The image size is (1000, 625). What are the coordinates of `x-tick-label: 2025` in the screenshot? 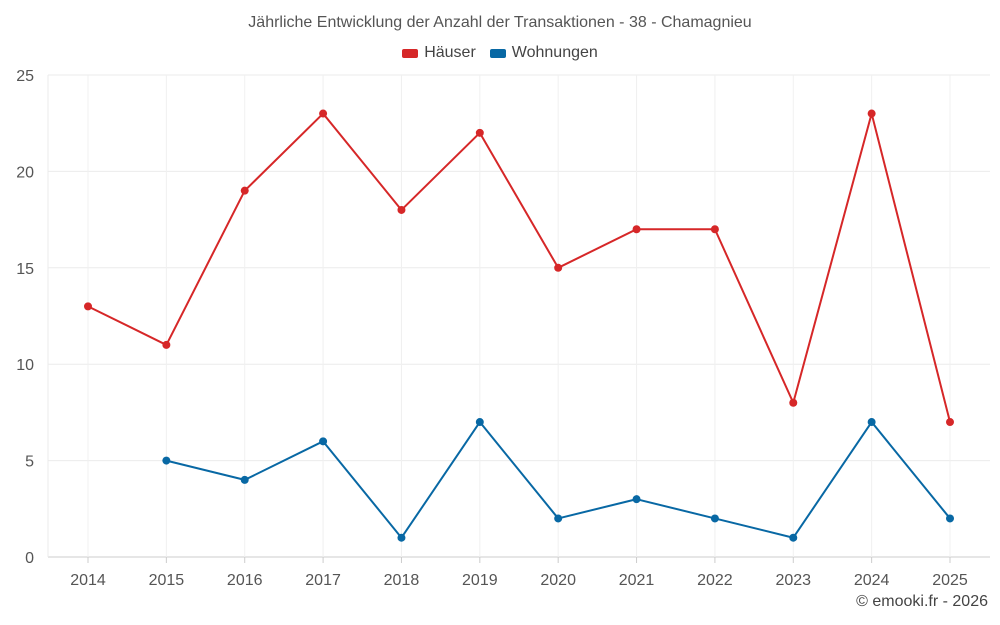 It's located at (950, 580).